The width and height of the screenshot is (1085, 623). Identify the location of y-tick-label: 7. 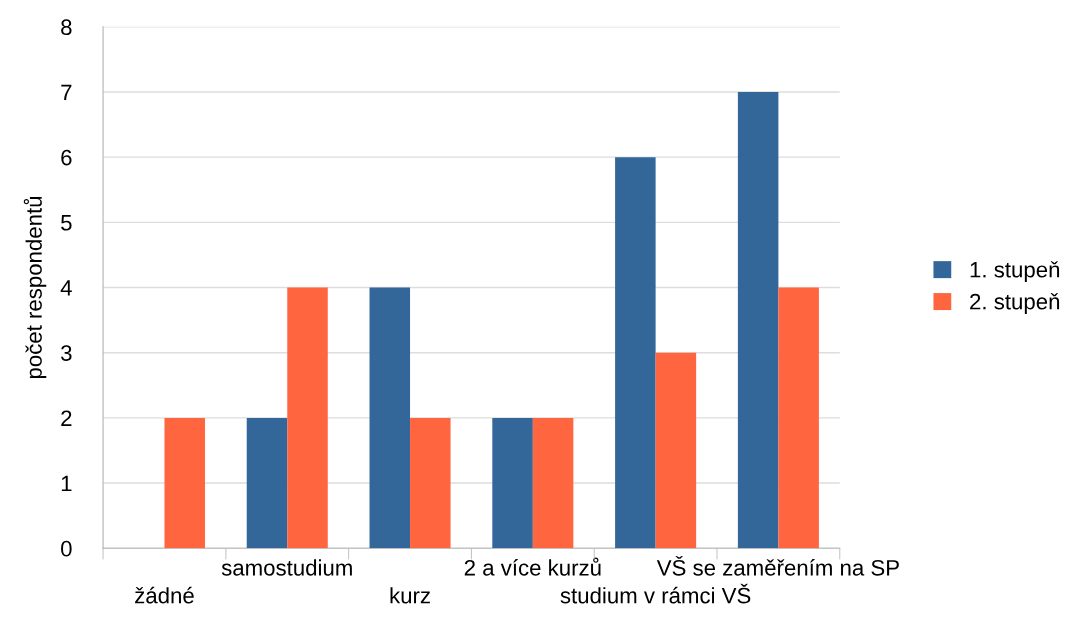
(66, 92).